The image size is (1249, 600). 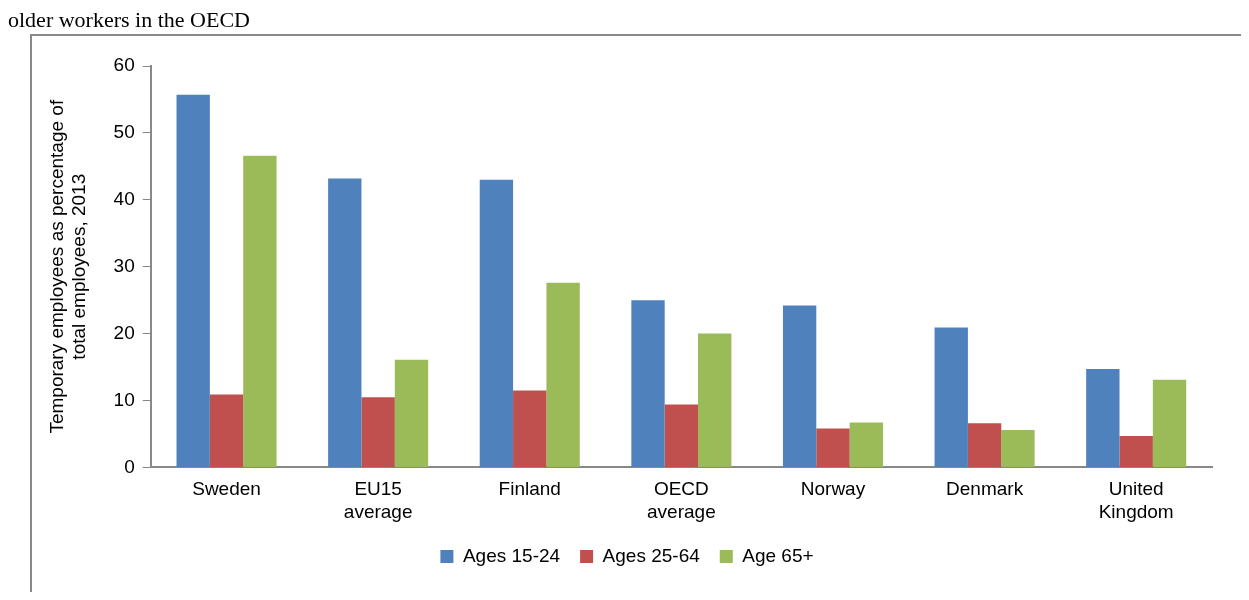 I want to click on y-tick-label: 10, so click(x=124, y=399).